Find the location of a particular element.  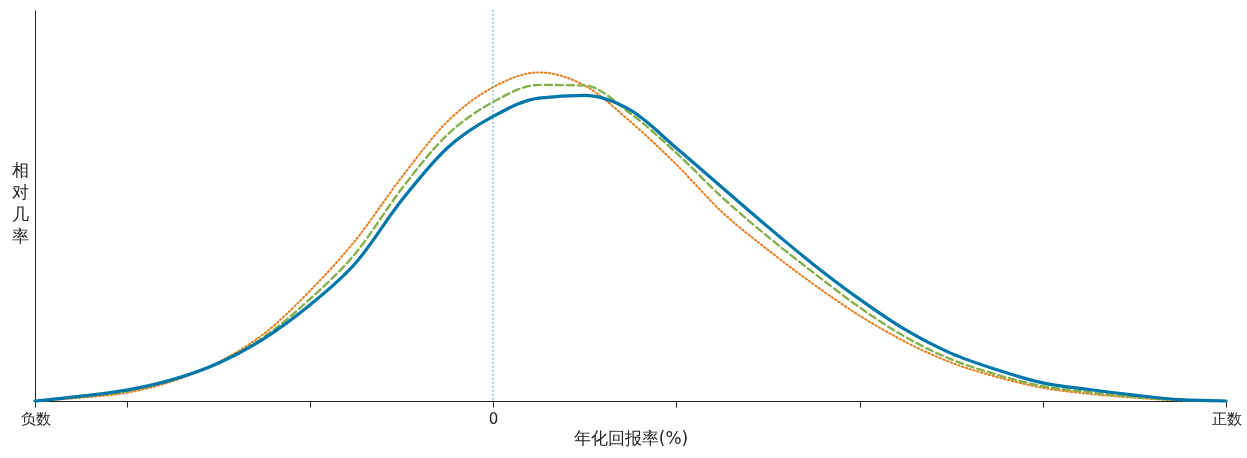

y-axis-title: 相对几率 is located at coordinates (20, 203).